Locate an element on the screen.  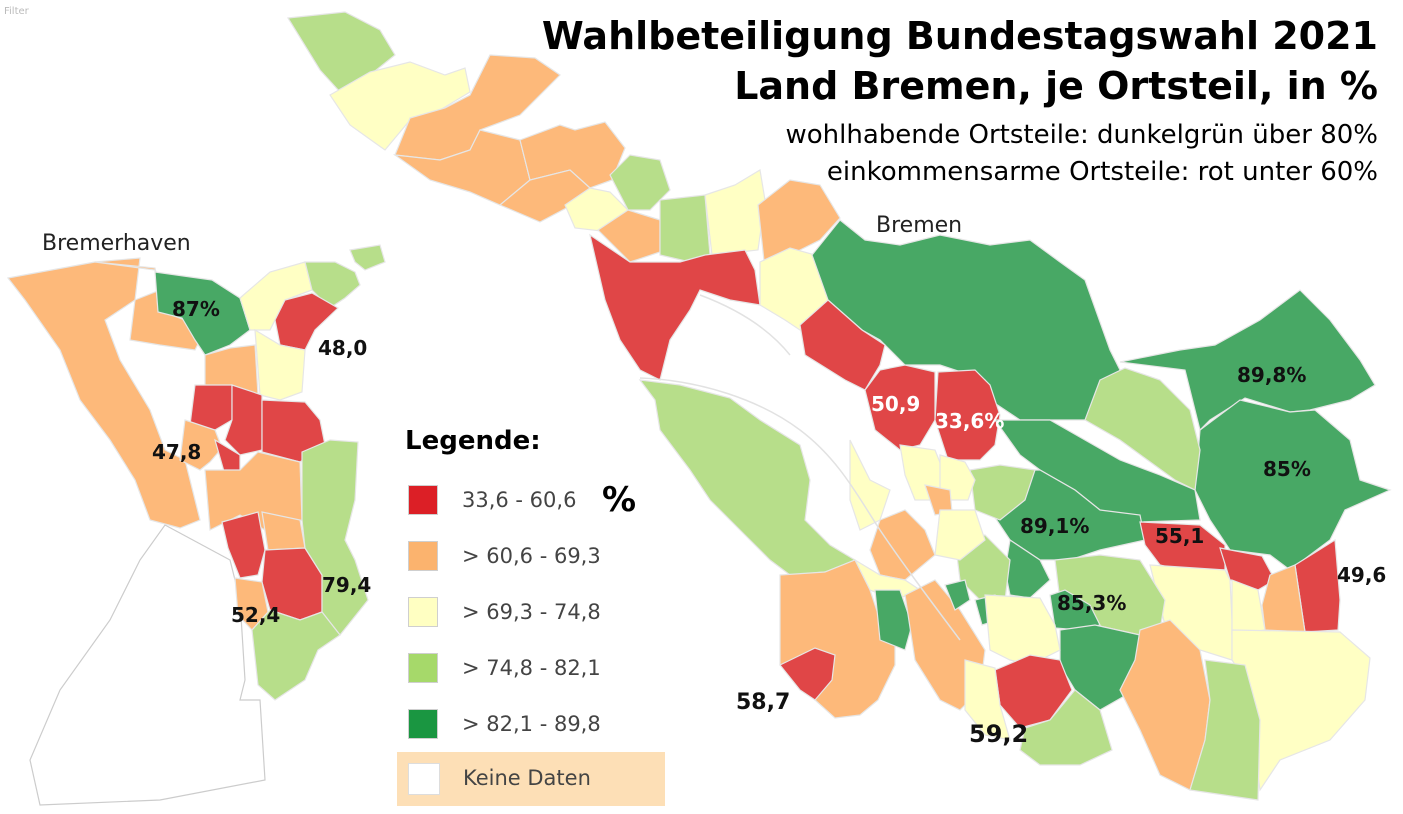
city-label-bremerhaven: Bremerhaven is located at coordinates (116, 243).